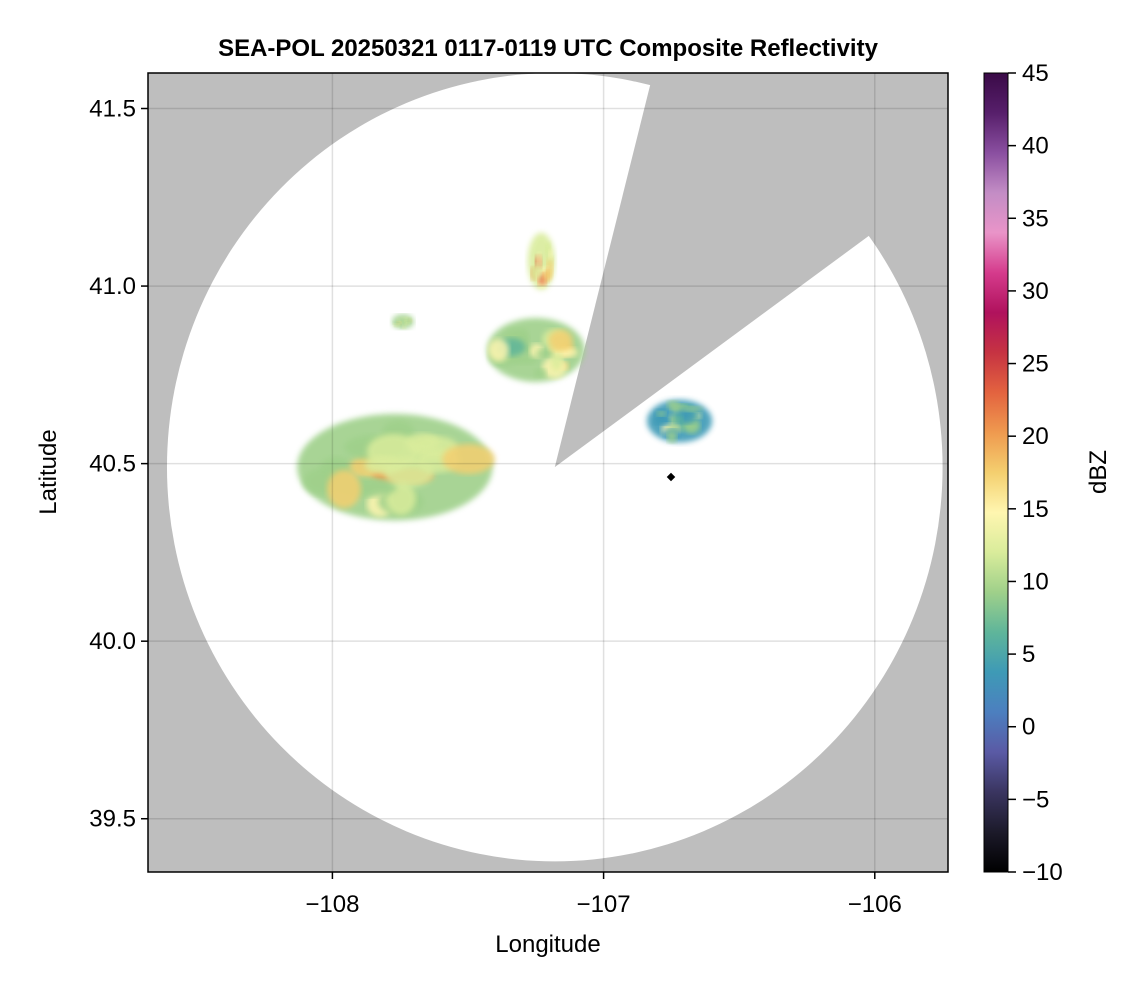  Describe the element at coordinates (1035, 364) in the screenshot. I see `colorbar-tick-label: 25` at that location.